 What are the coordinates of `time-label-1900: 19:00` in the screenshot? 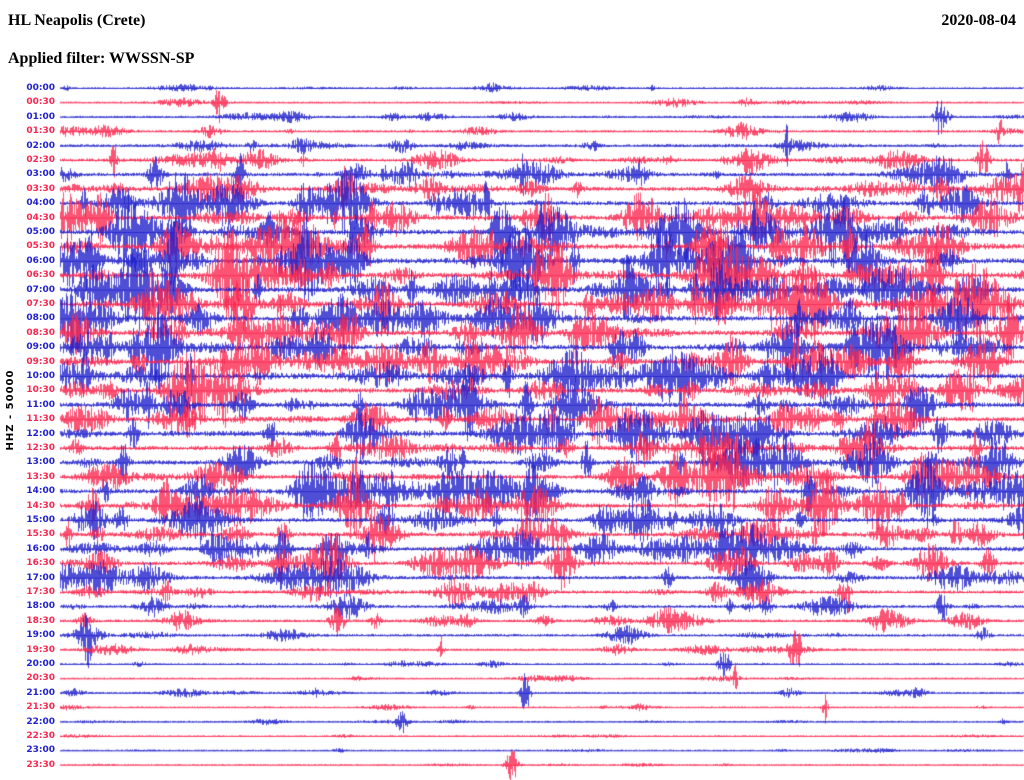 It's located at (40, 635).